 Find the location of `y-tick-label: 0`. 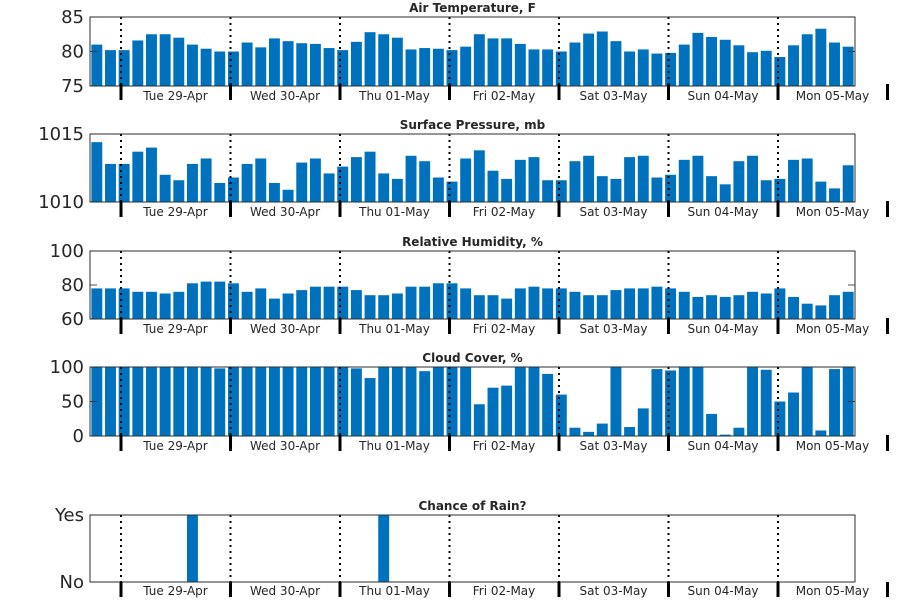

y-tick-label: 0 is located at coordinates (78, 436).